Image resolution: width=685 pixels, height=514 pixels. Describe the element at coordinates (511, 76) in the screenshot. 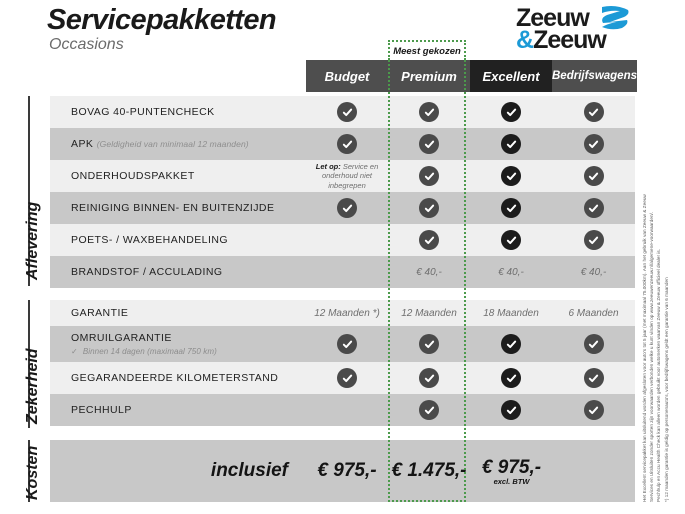

I see `column-header-excellent: Excellent` at that location.